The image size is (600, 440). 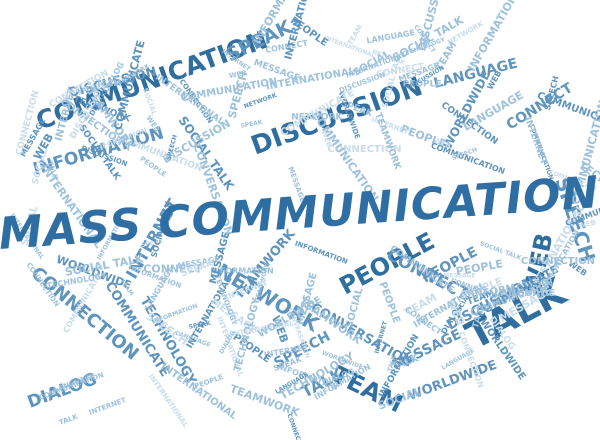 I want to click on filler-word: INTERNET, so click(x=107, y=406).